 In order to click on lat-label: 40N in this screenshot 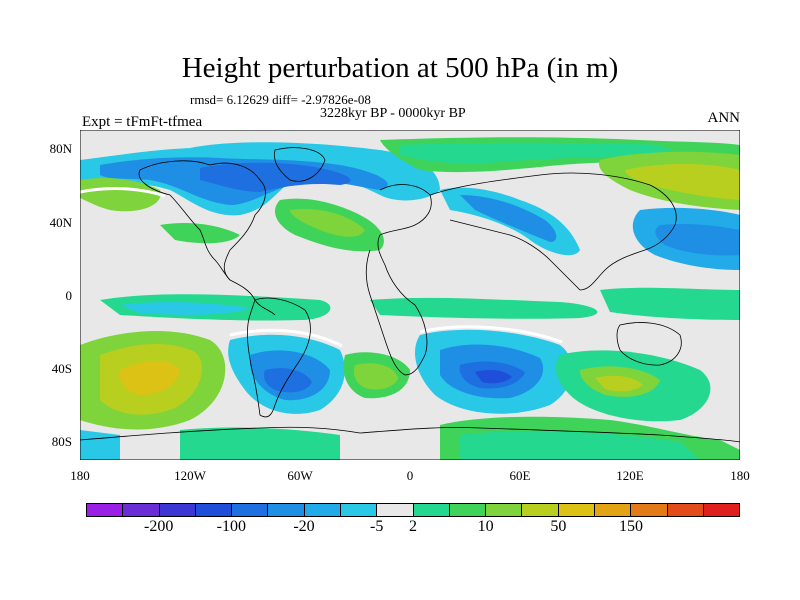, I will do `click(60, 222)`.